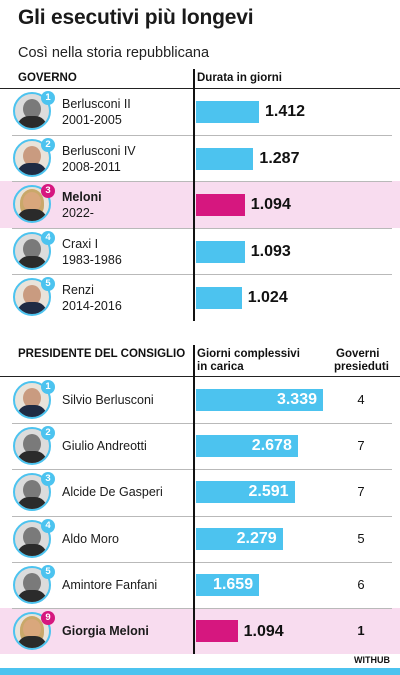  I want to click on government-name: Berlusconi II, so click(96, 104).